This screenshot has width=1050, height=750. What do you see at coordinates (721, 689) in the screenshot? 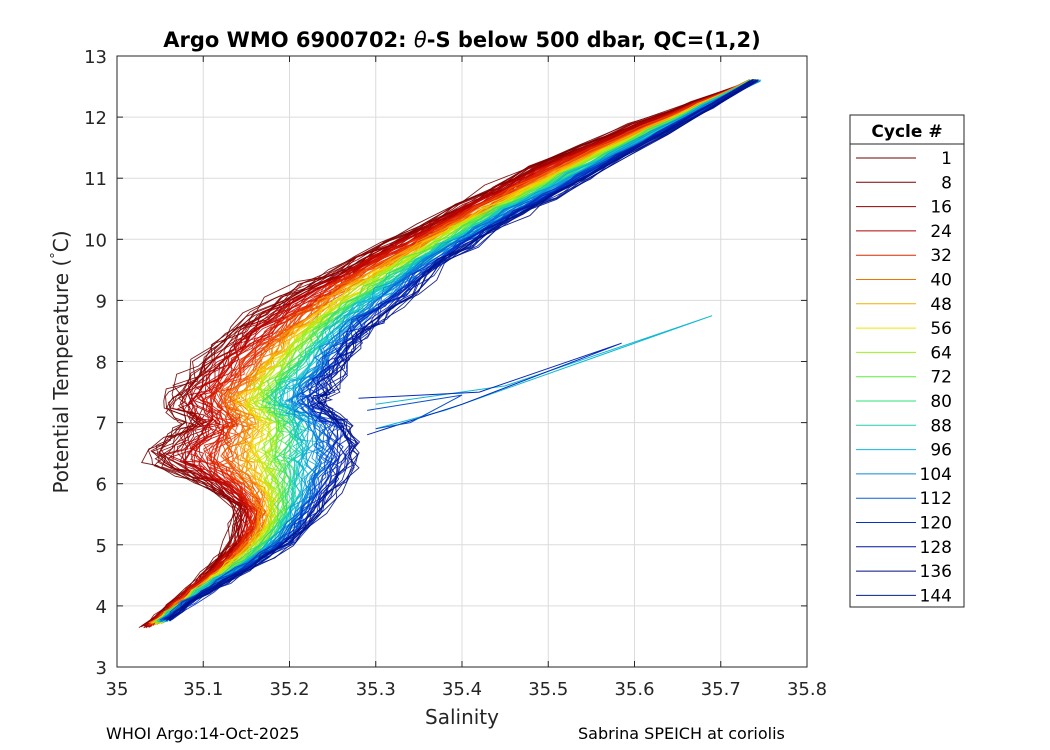
I see `x-tick-label: 35.7` at bounding box center [721, 689].